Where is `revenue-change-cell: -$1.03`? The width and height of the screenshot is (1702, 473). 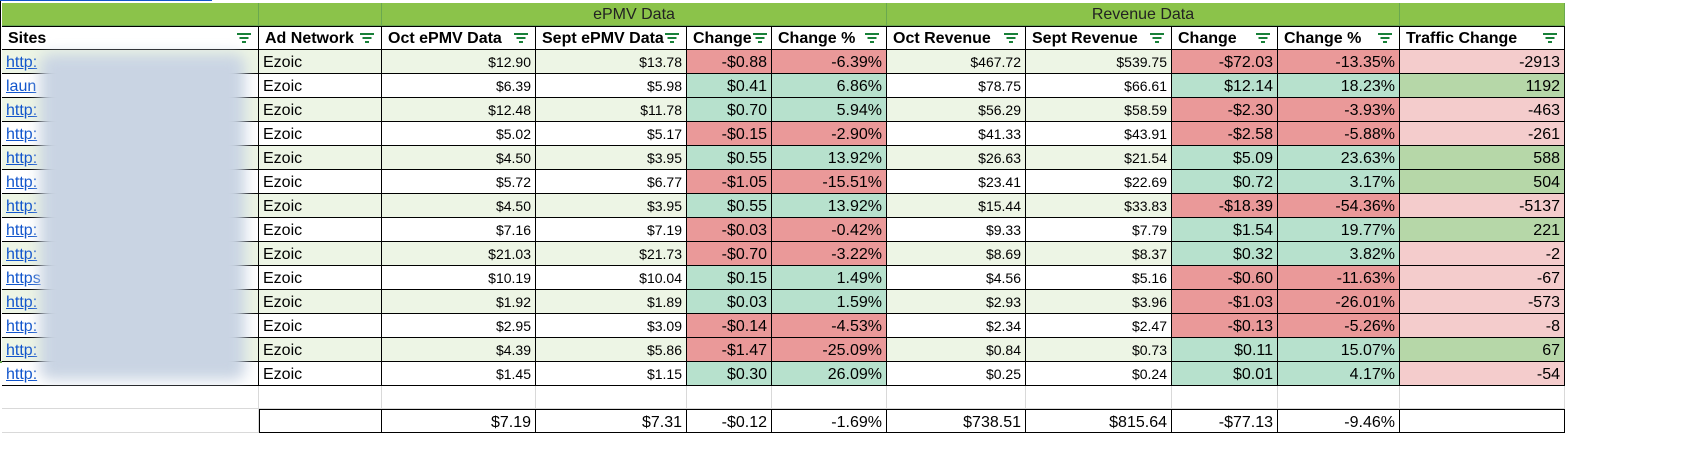
revenue-change-cell: -$1.03 is located at coordinates (1225, 302).